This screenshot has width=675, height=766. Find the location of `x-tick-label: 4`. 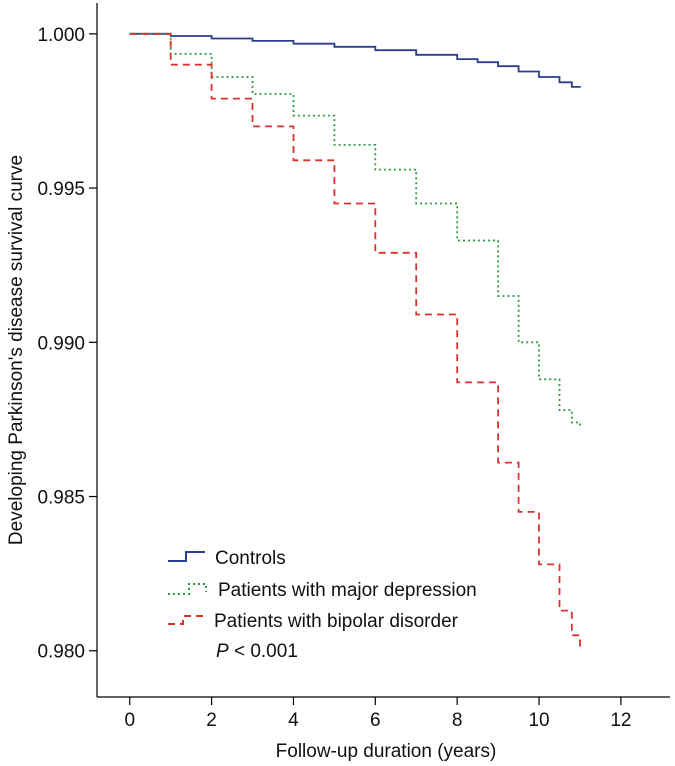

x-tick-label: 4 is located at coordinates (293, 720).